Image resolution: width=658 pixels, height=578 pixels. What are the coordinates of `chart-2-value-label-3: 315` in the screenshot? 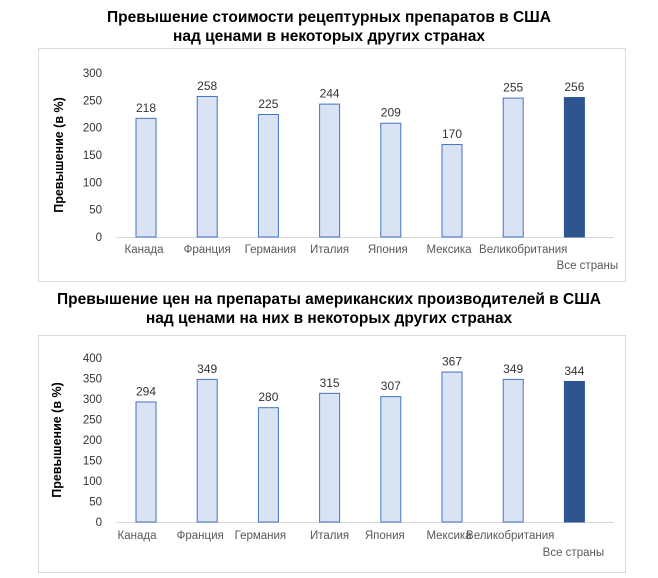 It's located at (330, 383).